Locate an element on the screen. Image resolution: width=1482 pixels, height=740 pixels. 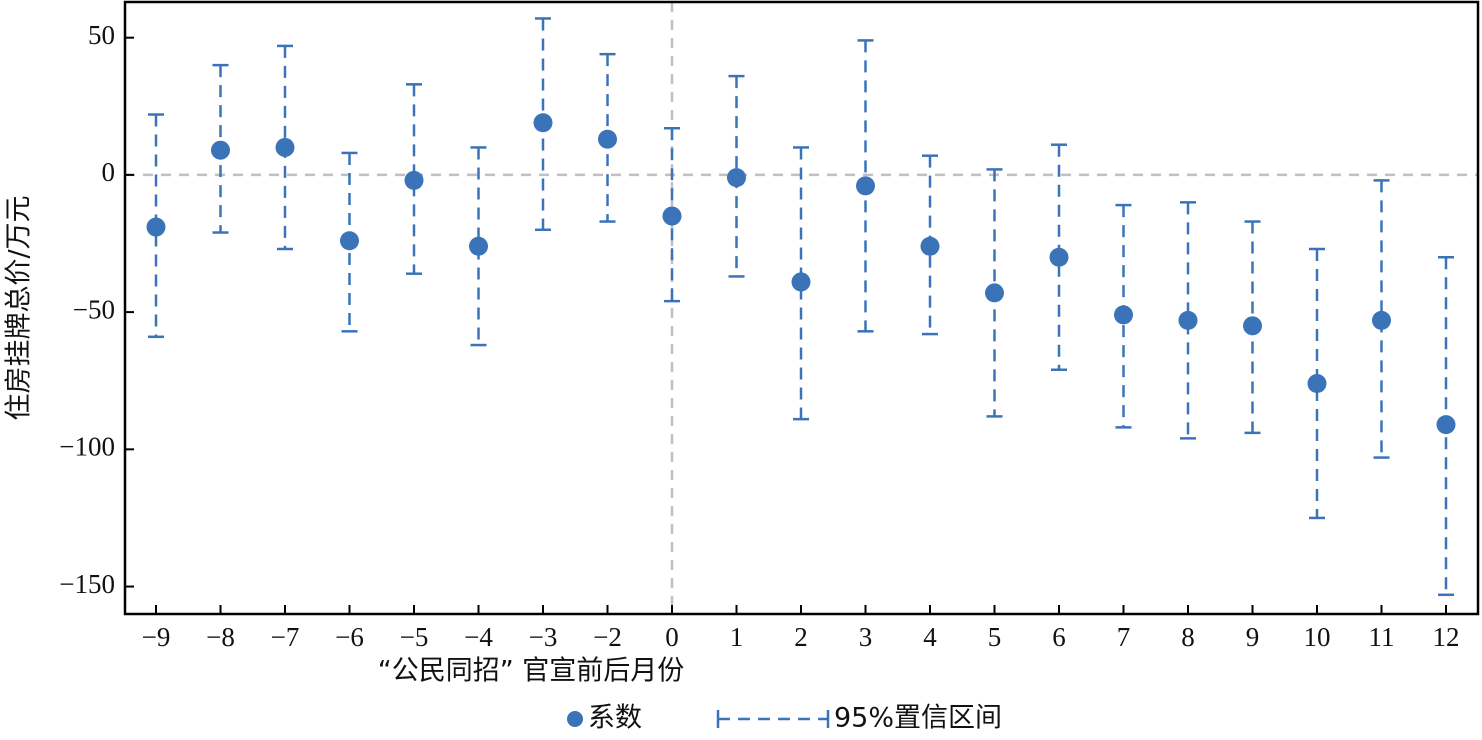
y-axis: 50 0 −50 −100 −150 is located at coordinates (96, 309).